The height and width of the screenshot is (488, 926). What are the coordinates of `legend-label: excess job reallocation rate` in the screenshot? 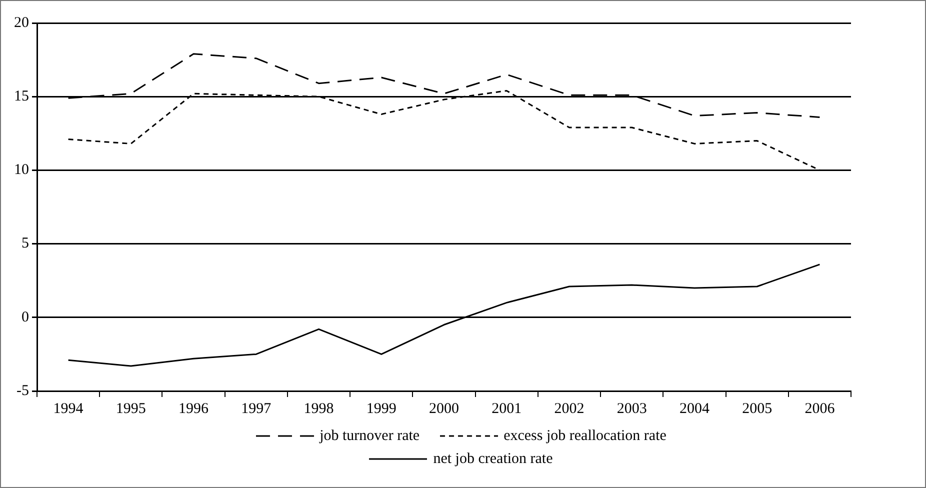 It's located at (585, 436).